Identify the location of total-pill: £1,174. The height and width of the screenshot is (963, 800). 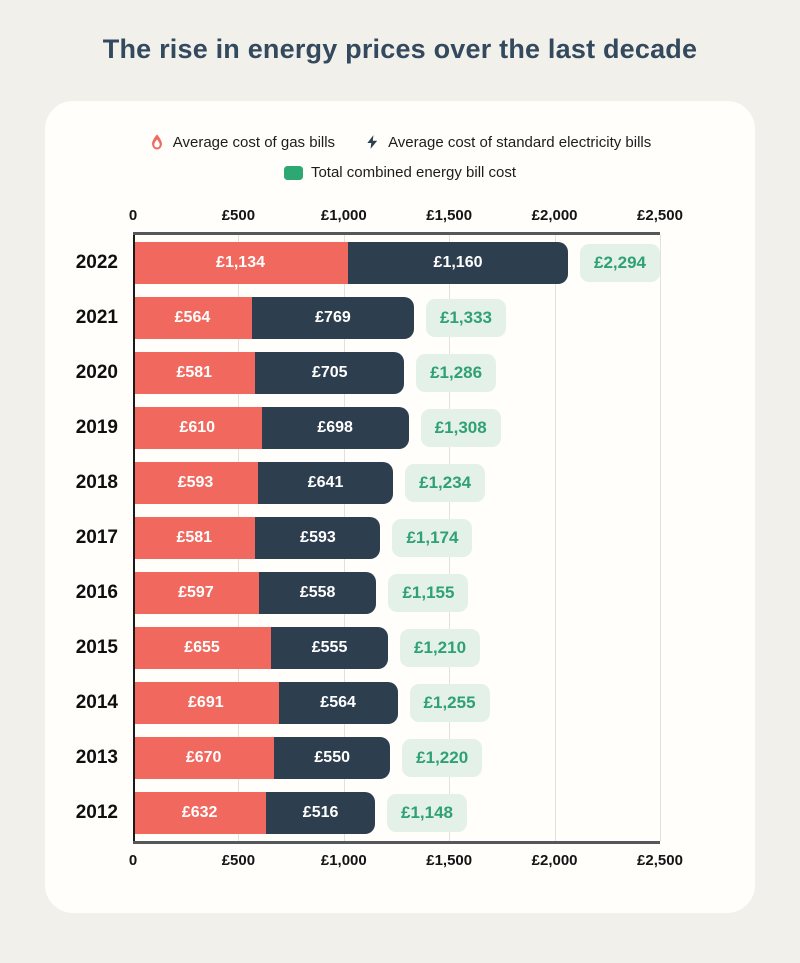
(432, 538).